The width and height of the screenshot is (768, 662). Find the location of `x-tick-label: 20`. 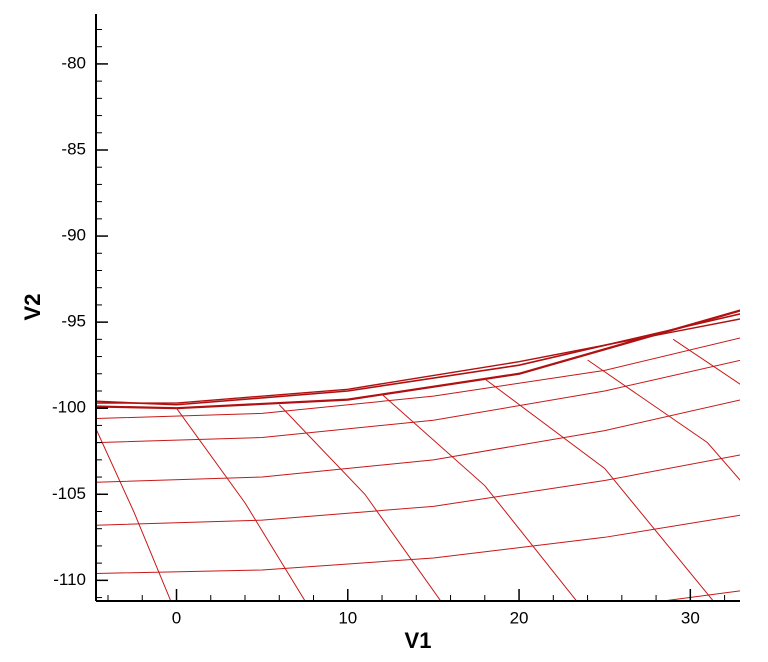

x-tick-label: 20 is located at coordinates (519, 617).